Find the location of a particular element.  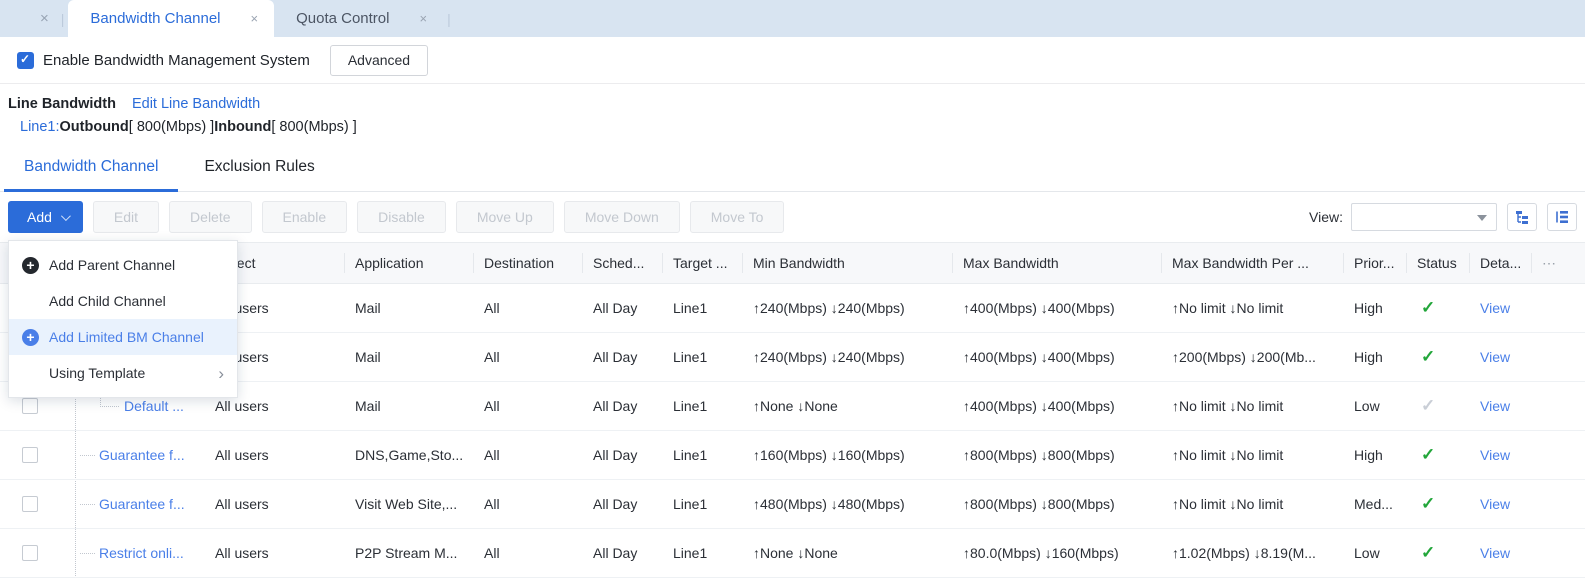

window-tab-quota-control: Quota Control × is located at coordinates (358, 18).